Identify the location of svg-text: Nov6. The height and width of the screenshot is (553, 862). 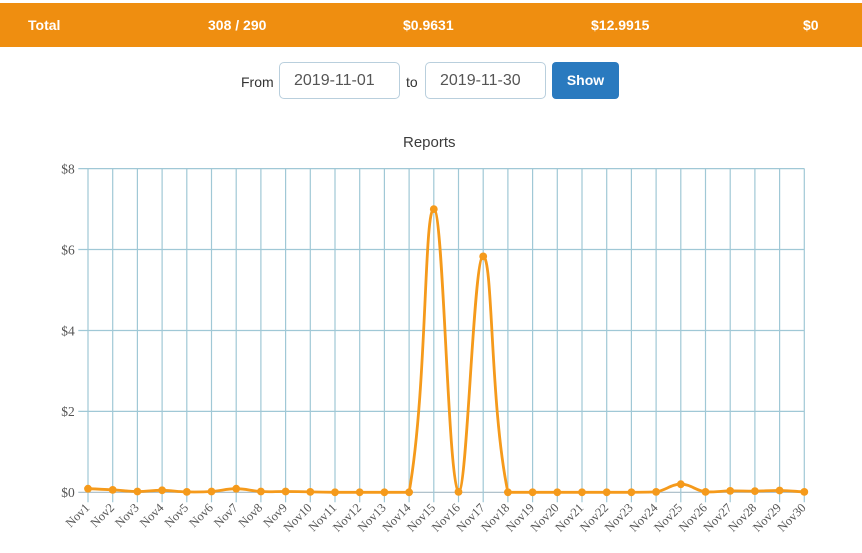
(201, 516).